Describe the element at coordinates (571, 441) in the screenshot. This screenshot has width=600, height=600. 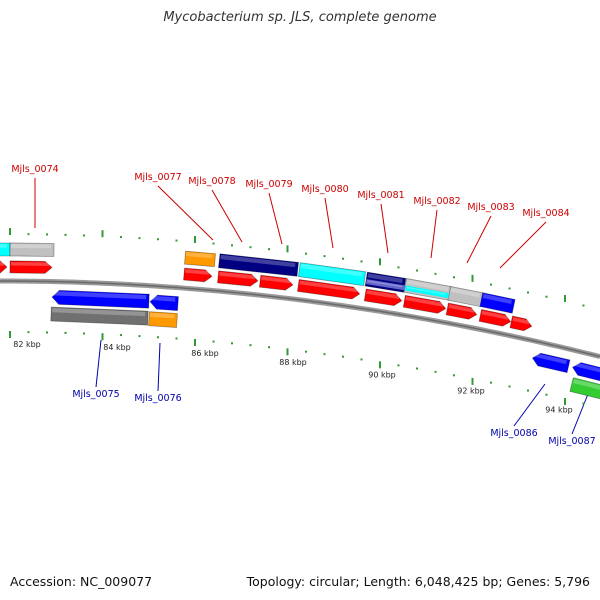
I see `gene-label-reverse: Mjls_0087` at that location.